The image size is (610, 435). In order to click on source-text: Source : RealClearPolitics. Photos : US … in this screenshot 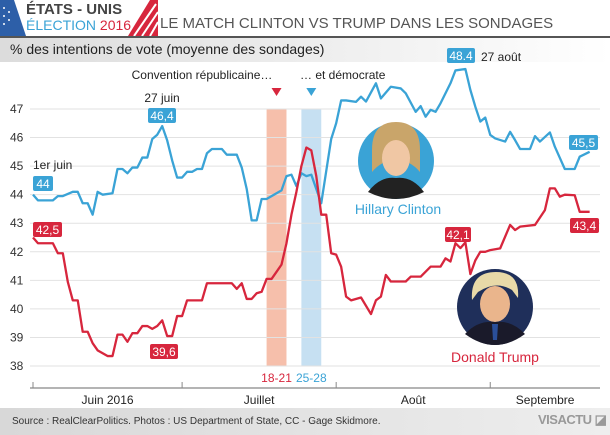, I will do `click(196, 421)`.